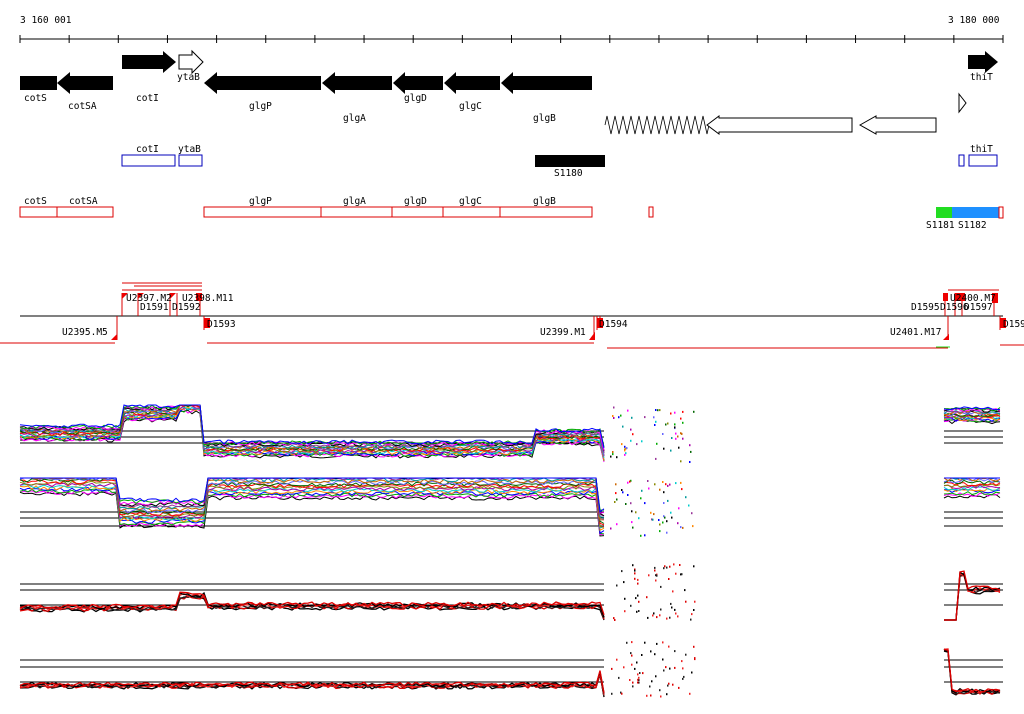  Describe the element at coordinates (544, 201) in the screenshot. I see `red-box-label-glgB: glgB` at that location.